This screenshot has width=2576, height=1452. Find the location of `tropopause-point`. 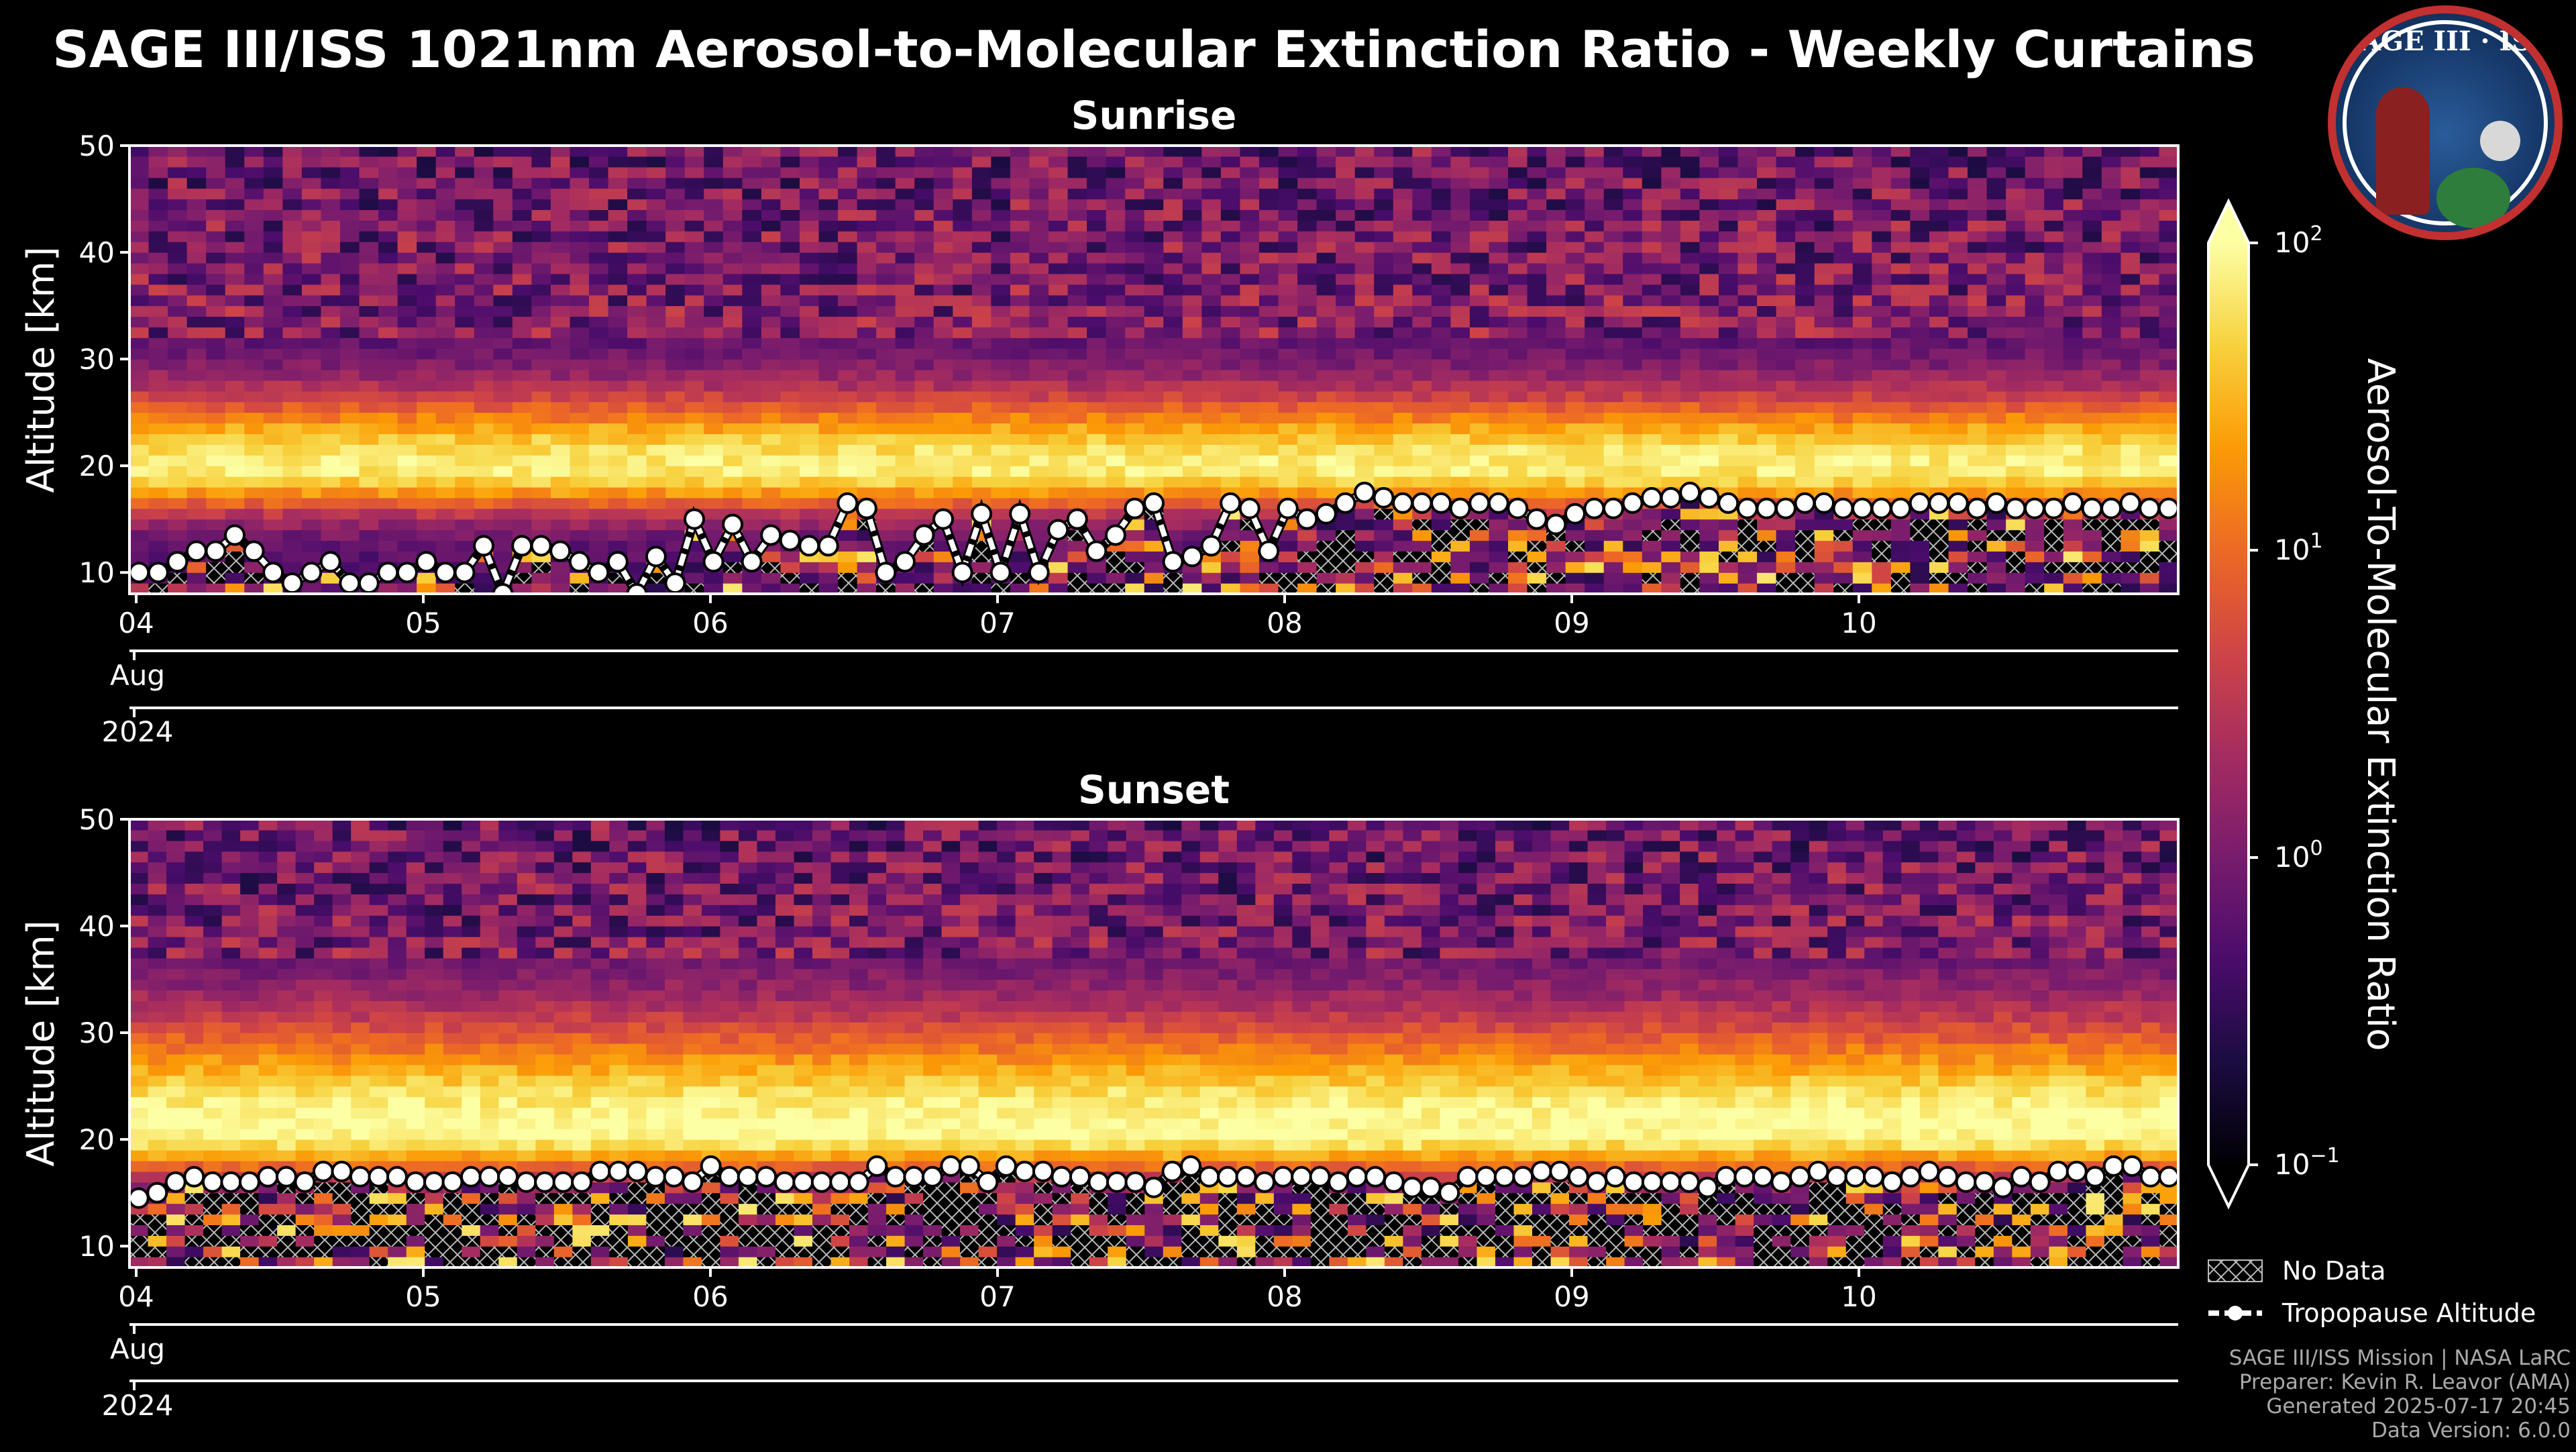

tropopause-point is located at coordinates (1728, 504).